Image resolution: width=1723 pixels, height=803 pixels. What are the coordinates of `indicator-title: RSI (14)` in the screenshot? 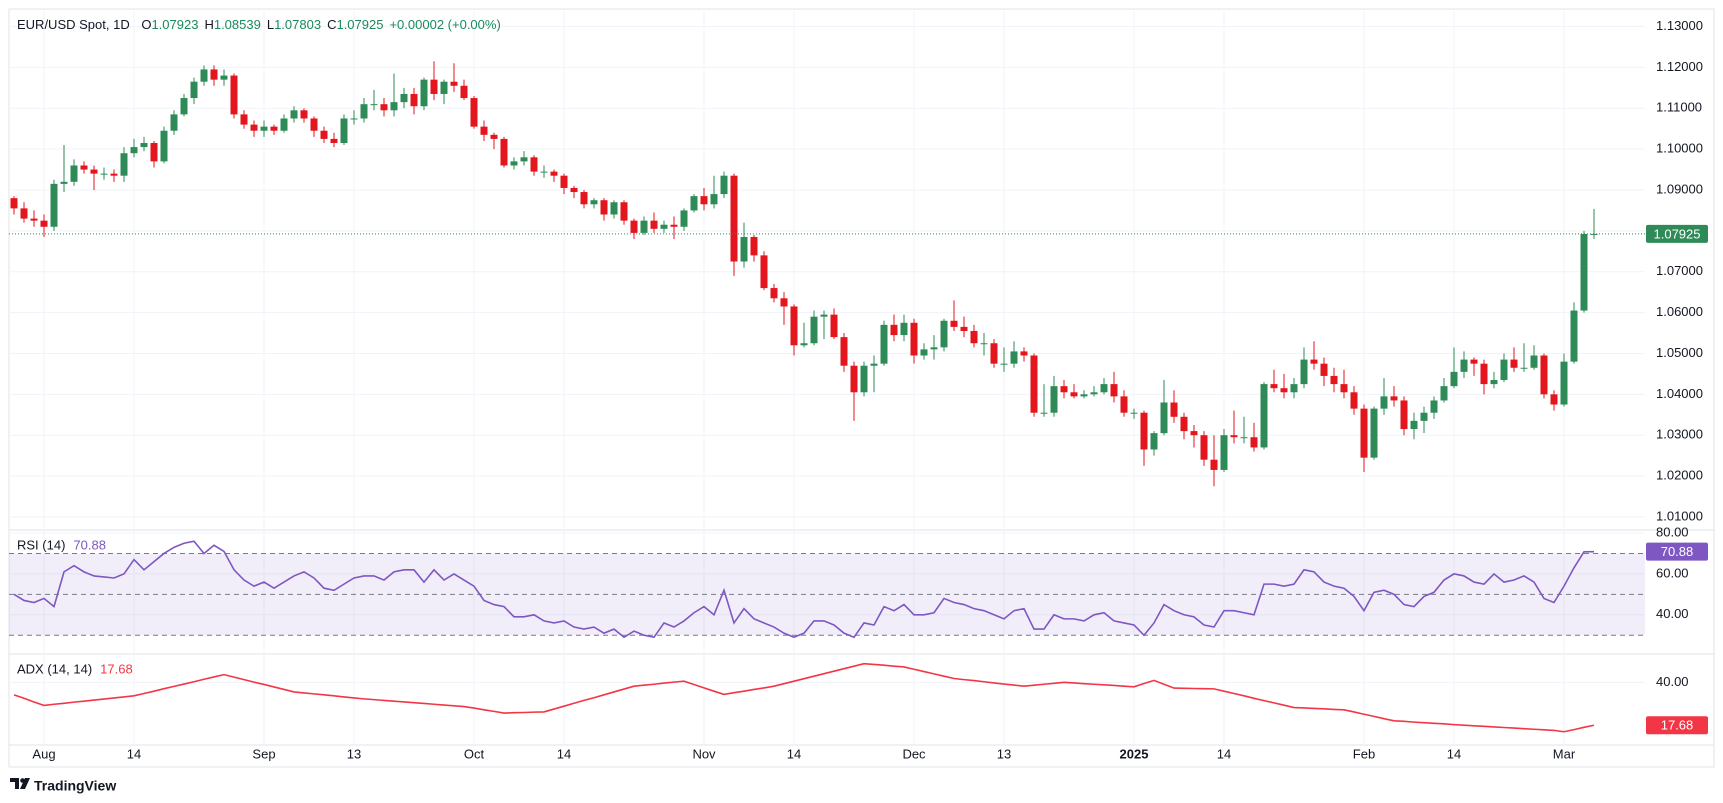 It's located at (41, 544).